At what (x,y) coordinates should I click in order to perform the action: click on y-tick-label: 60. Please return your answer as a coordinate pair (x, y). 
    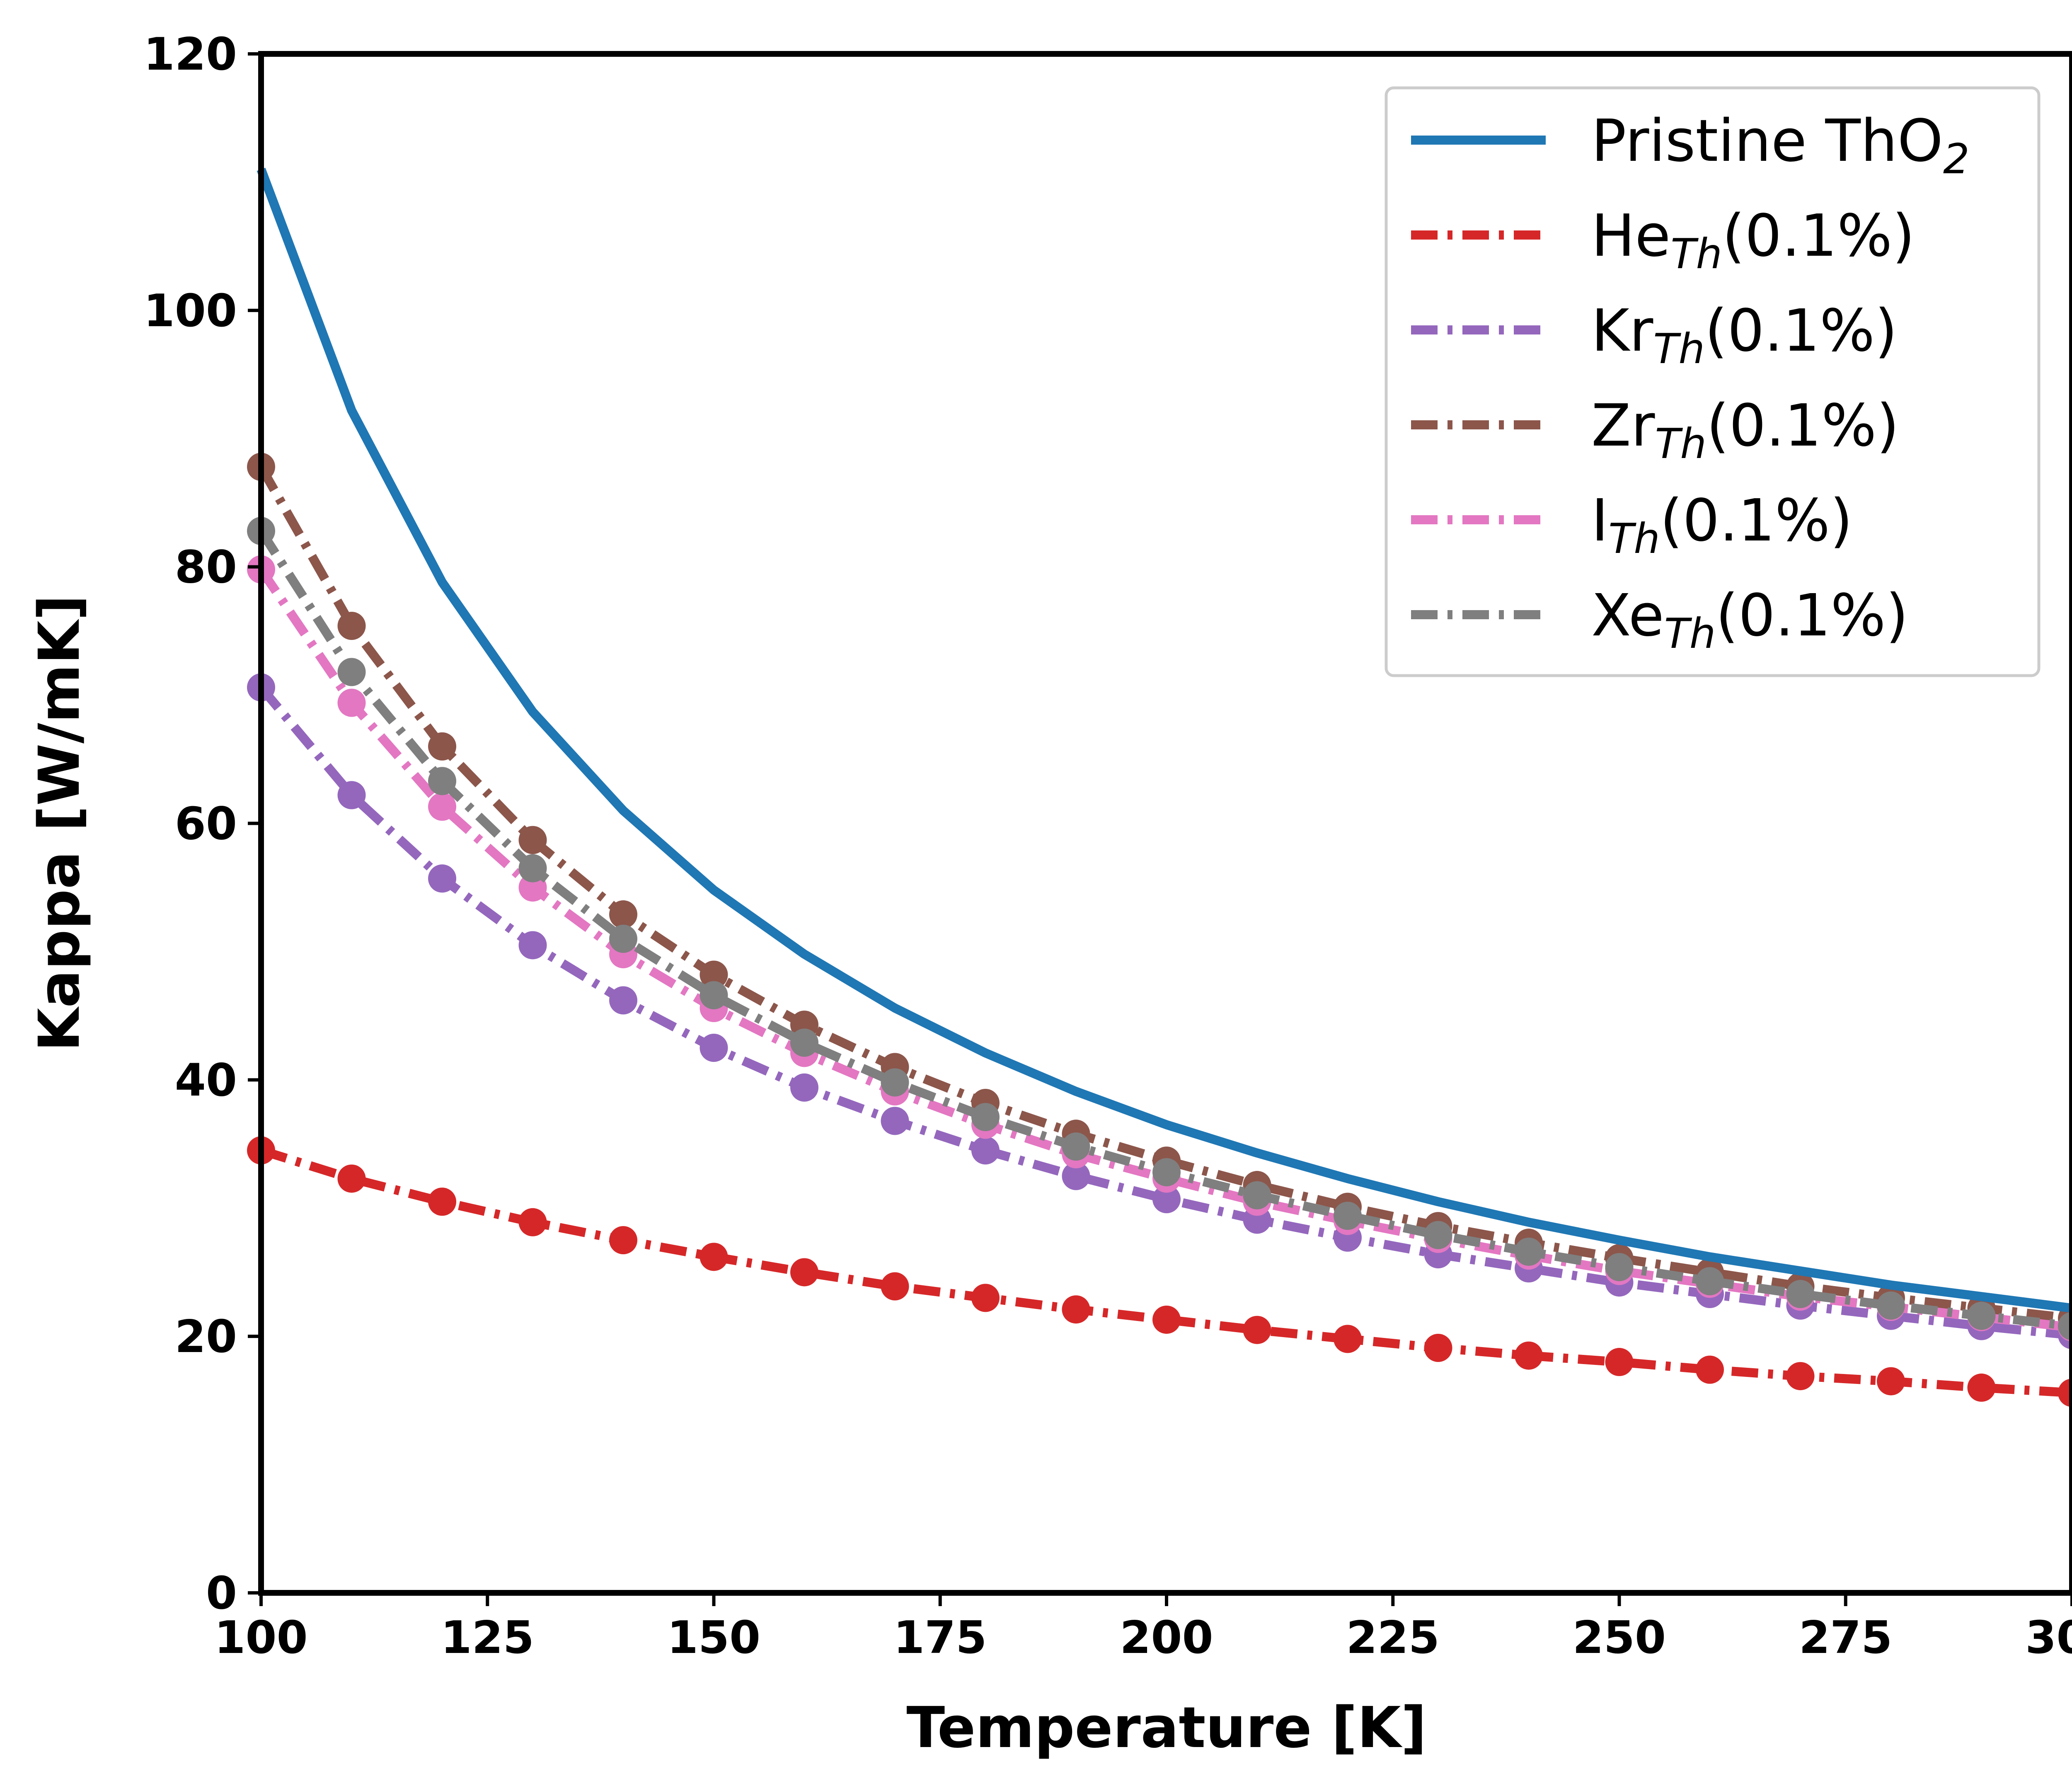
    Looking at the image, I should click on (206, 824).